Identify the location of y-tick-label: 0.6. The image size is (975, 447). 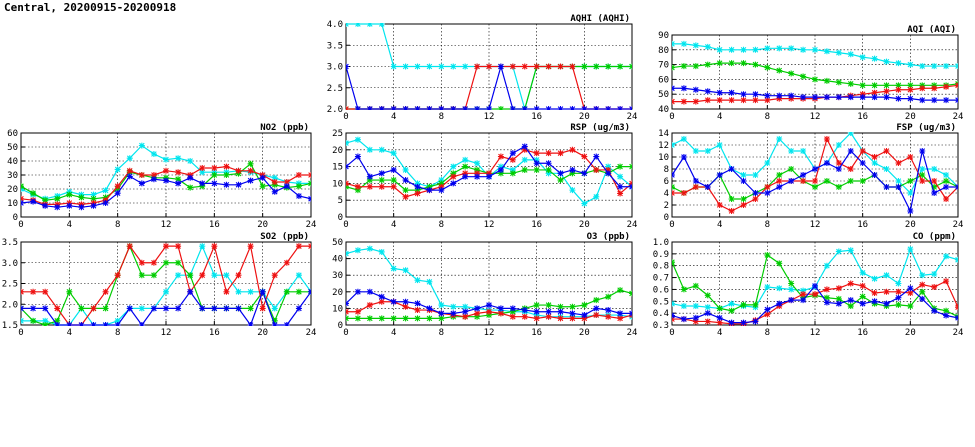
(661, 290).